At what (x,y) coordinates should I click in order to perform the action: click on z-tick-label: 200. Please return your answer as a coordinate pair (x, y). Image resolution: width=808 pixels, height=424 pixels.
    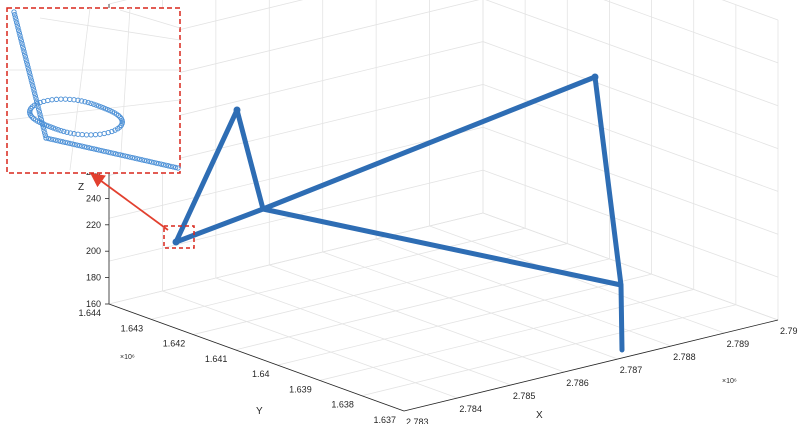
    Looking at the image, I should click on (93, 251).